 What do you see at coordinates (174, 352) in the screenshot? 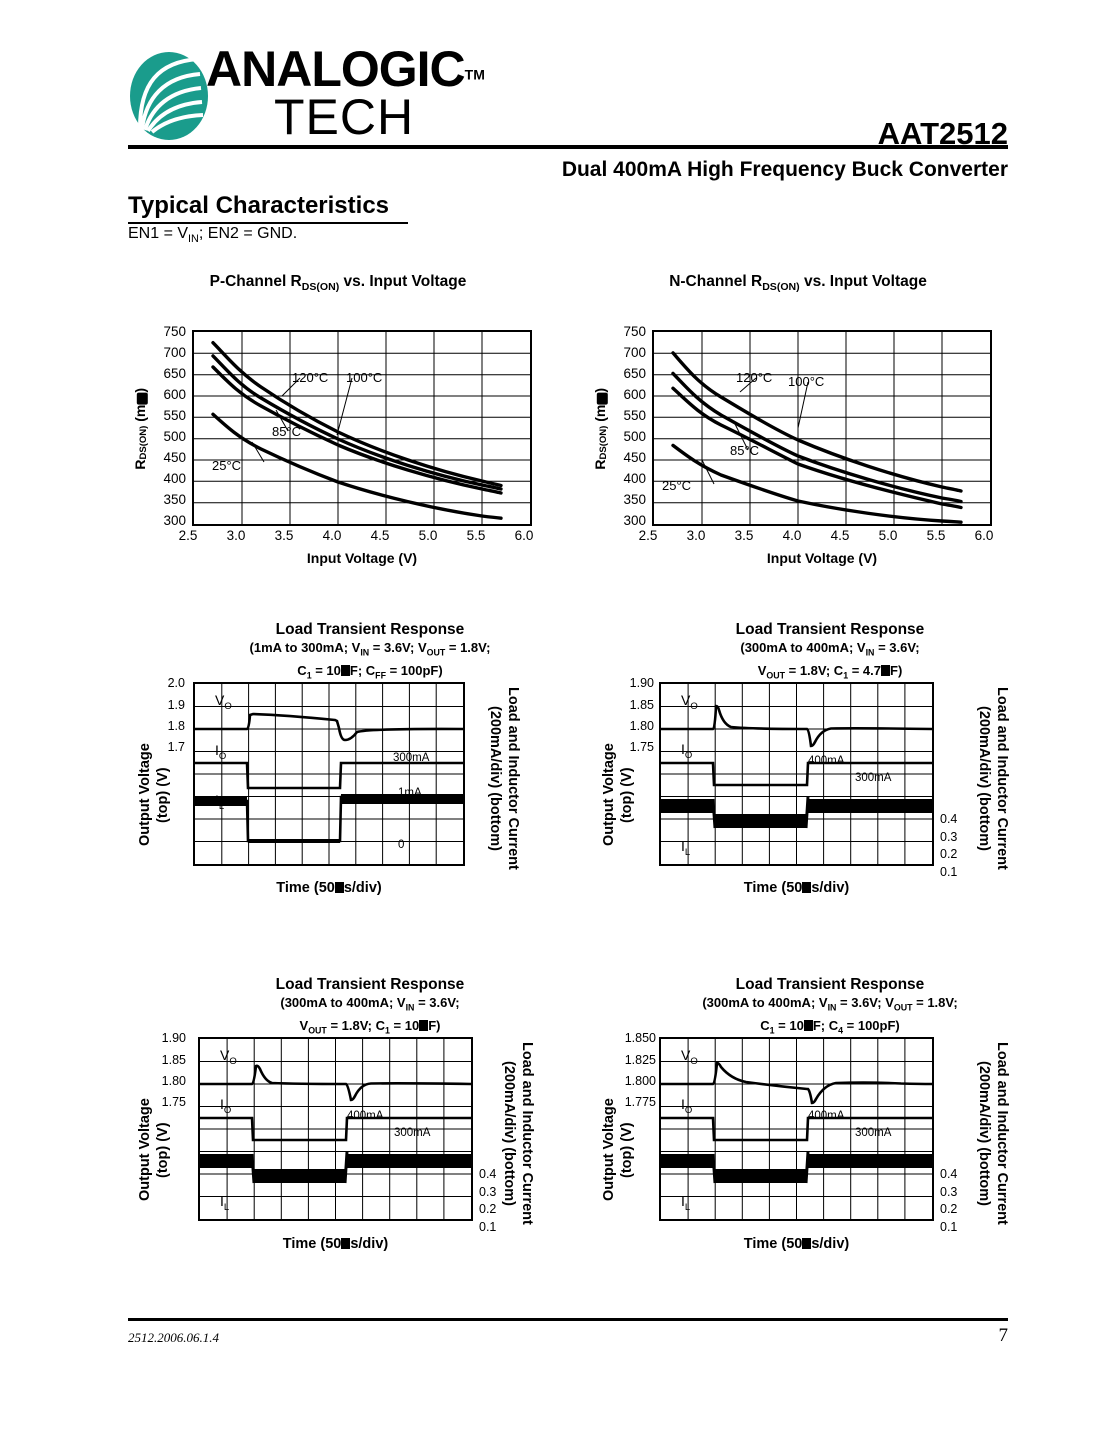
I see `y-tick: 700` at bounding box center [174, 352].